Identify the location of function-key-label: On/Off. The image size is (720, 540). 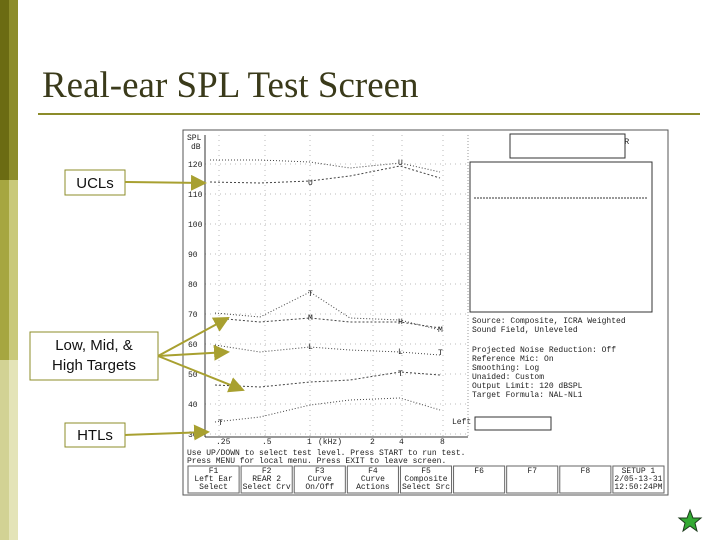
(319, 487).